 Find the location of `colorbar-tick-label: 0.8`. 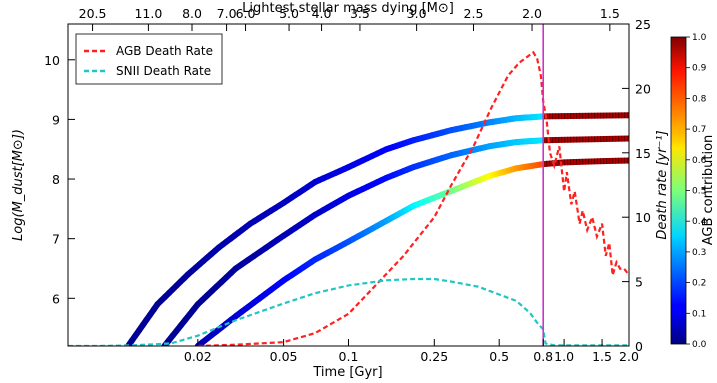

colorbar-tick-label: 0.8 is located at coordinates (699, 99).